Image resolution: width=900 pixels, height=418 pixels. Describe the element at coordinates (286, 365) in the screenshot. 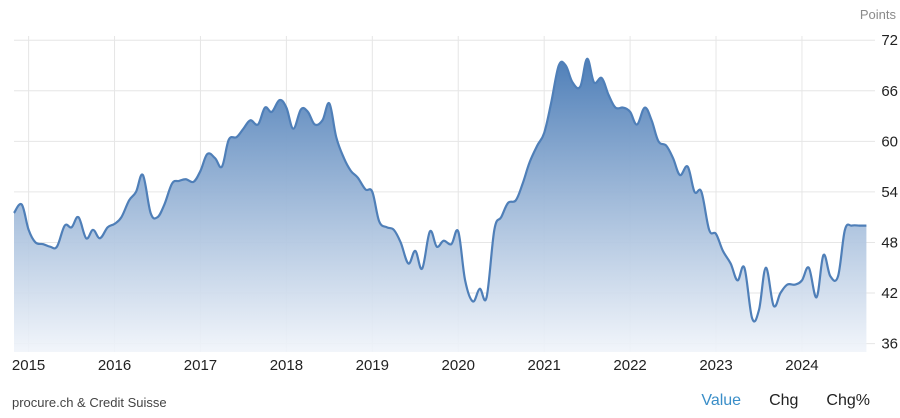

I see `x-tick-label: 2018` at that location.